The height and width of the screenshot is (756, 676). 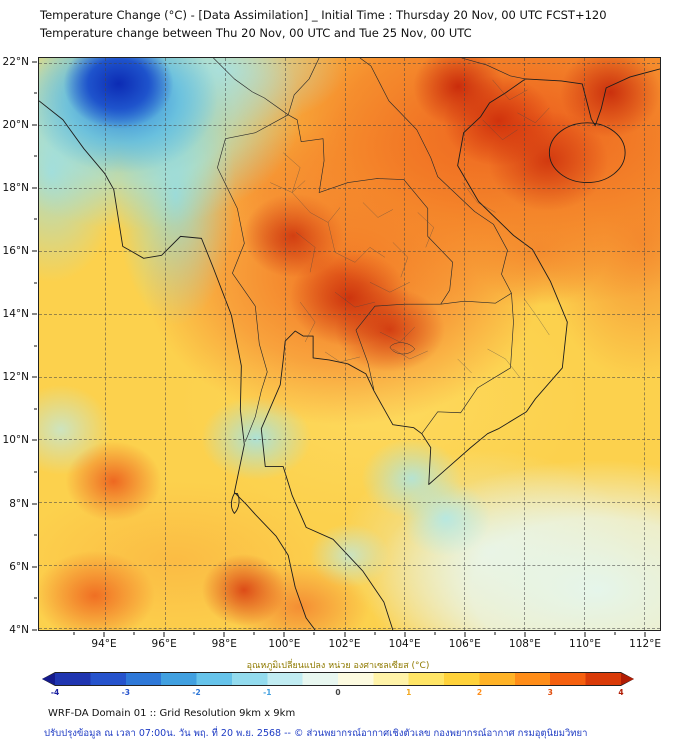 I want to click on lat-tick-label: 14°N, so click(x=15, y=314).